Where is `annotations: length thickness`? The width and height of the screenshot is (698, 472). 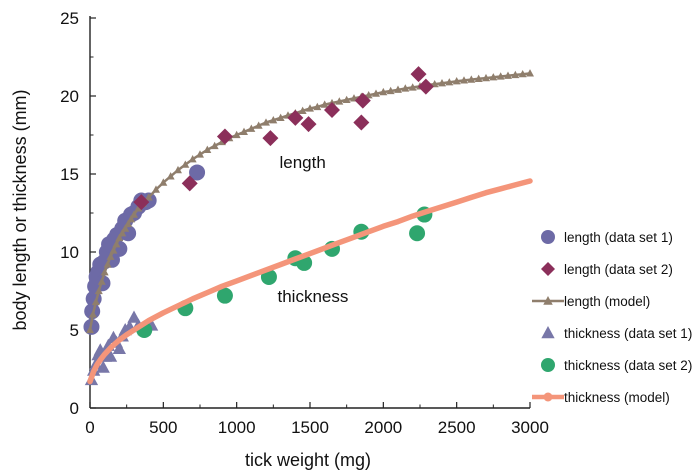 annotations: length thickness is located at coordinates (312, 229).